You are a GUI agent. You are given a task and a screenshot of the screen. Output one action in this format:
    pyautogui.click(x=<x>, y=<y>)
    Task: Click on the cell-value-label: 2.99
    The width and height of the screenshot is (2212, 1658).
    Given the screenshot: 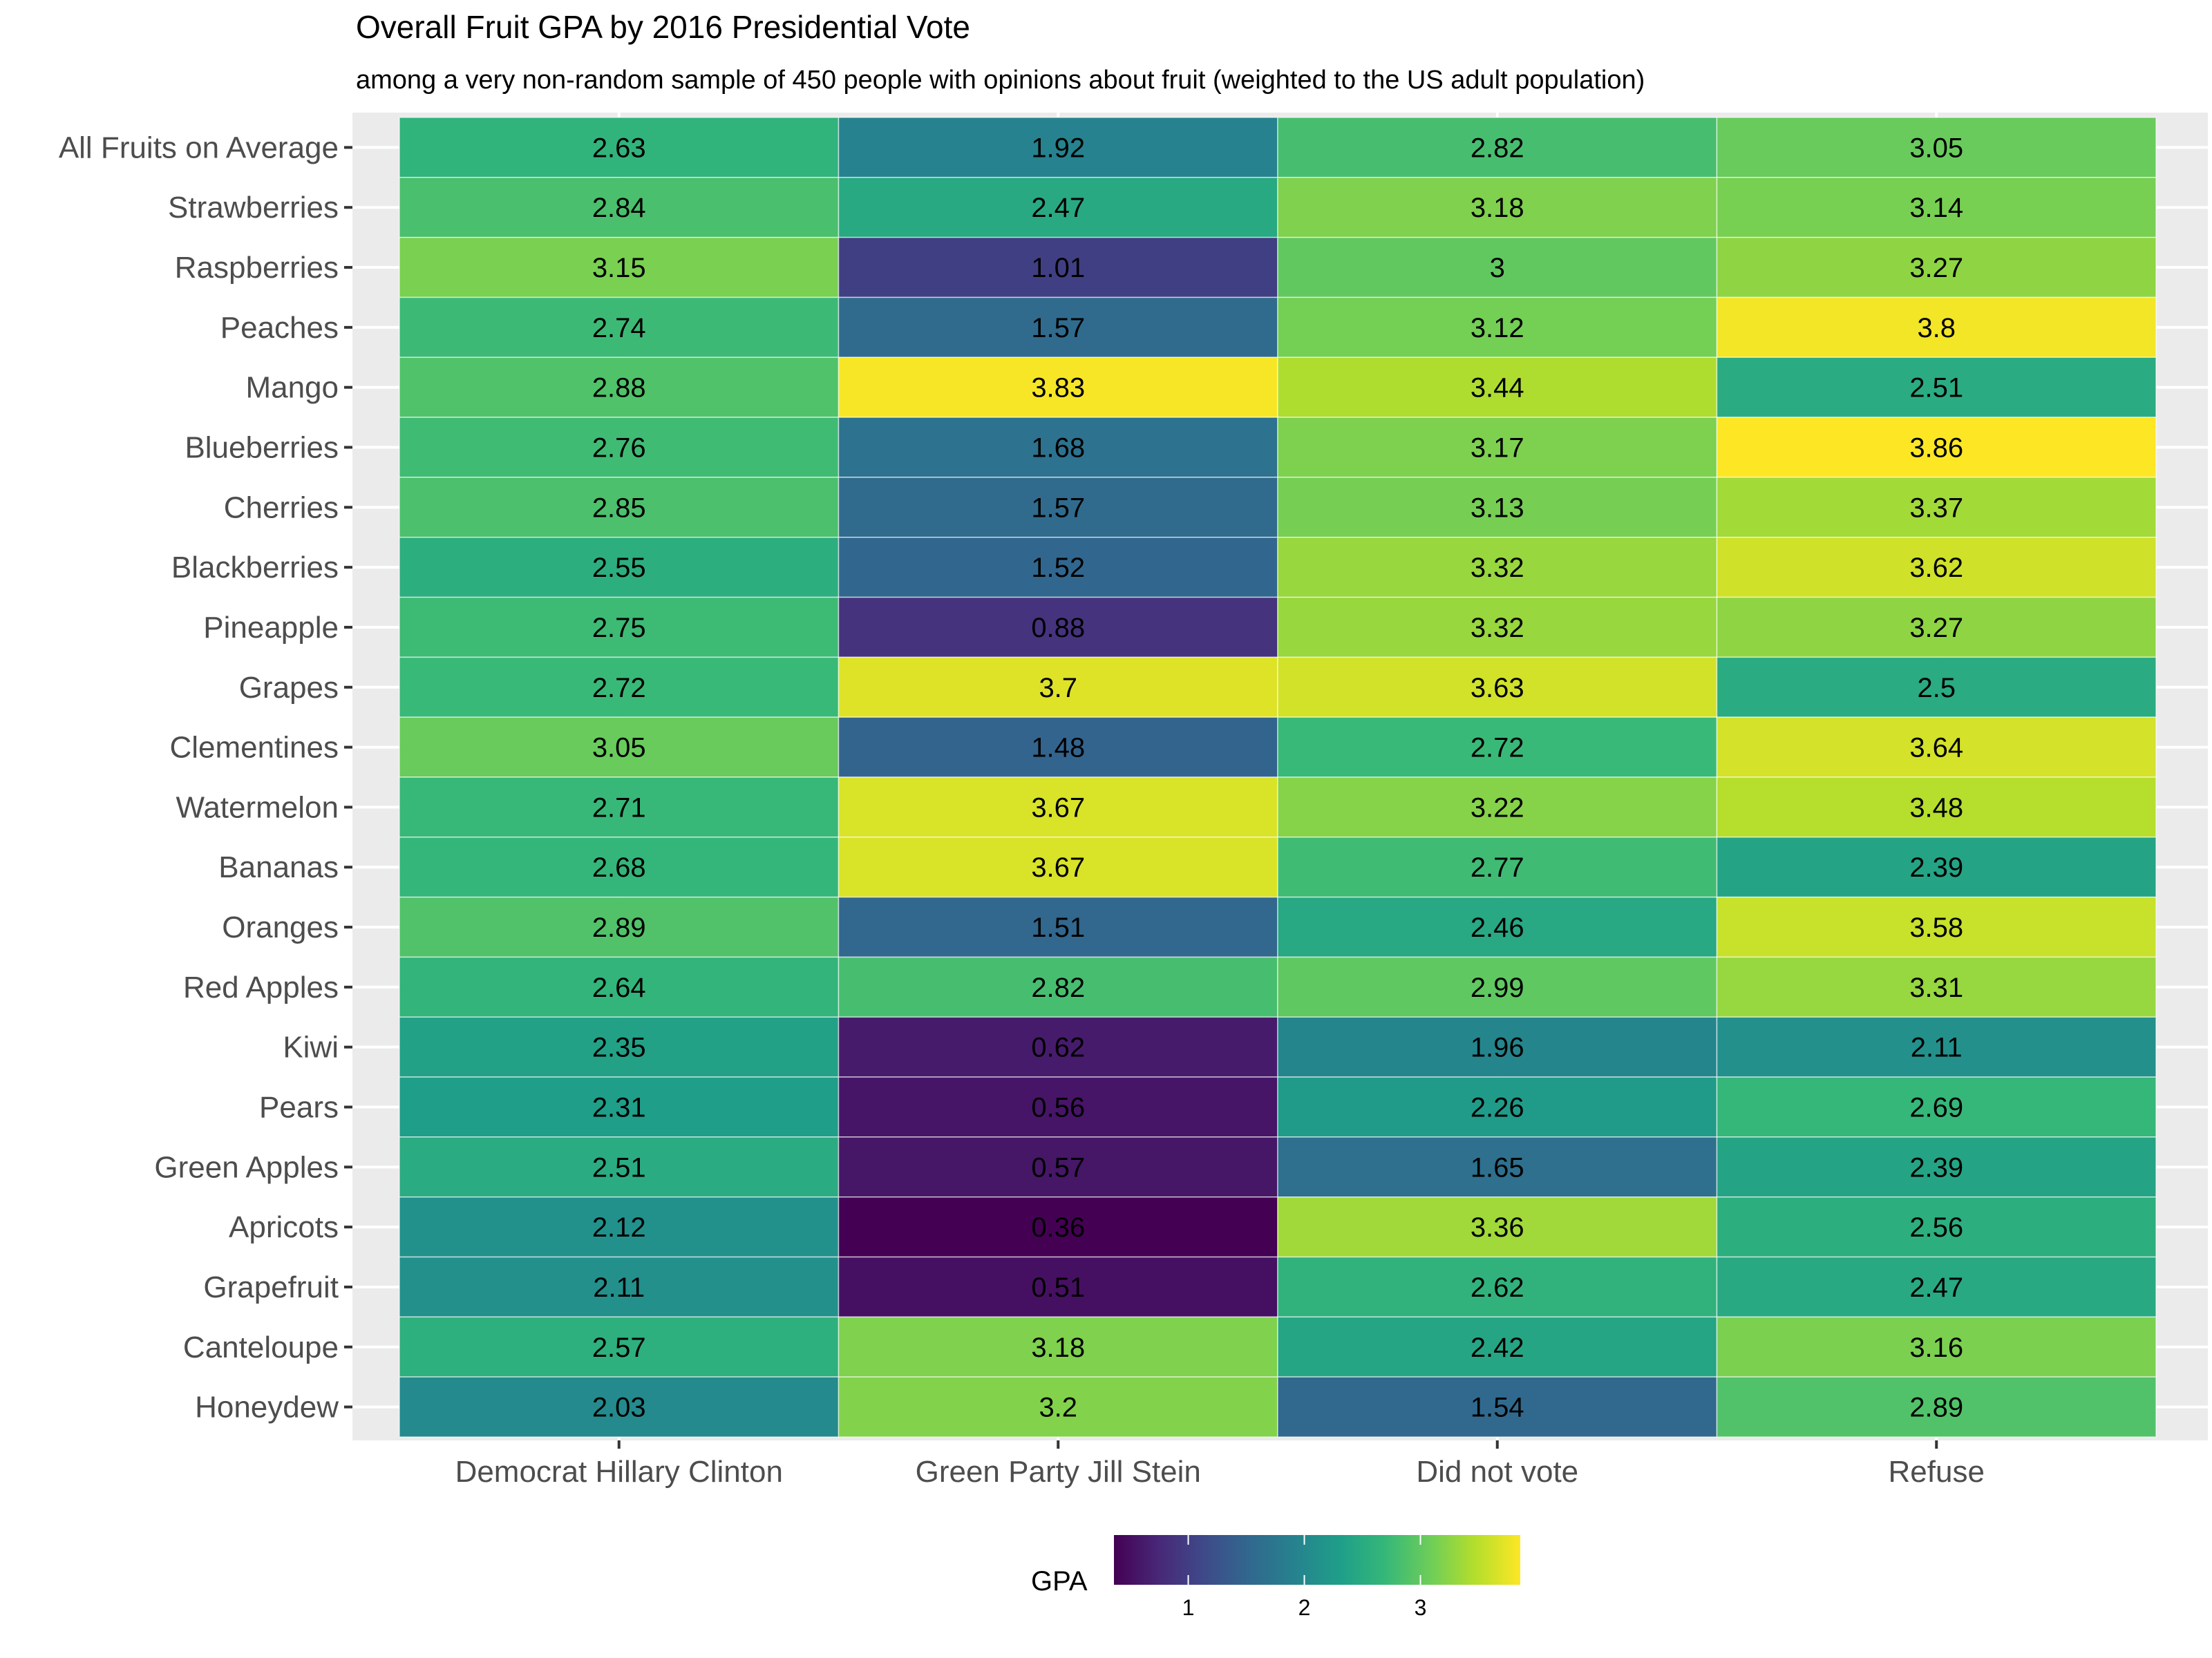 What is the action you would take?
    pyautogui.click(x=1497, y=988)
    